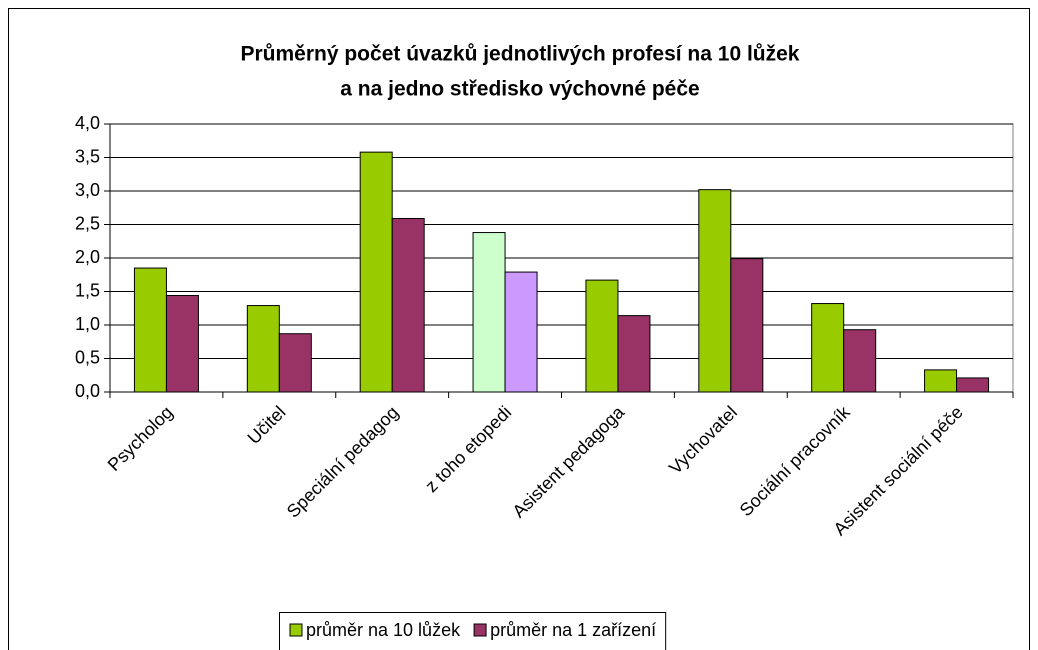 The width and height of the screenshot is (1038, 650). I want to click on y-tick-label: 3,0, so click(87, 190).